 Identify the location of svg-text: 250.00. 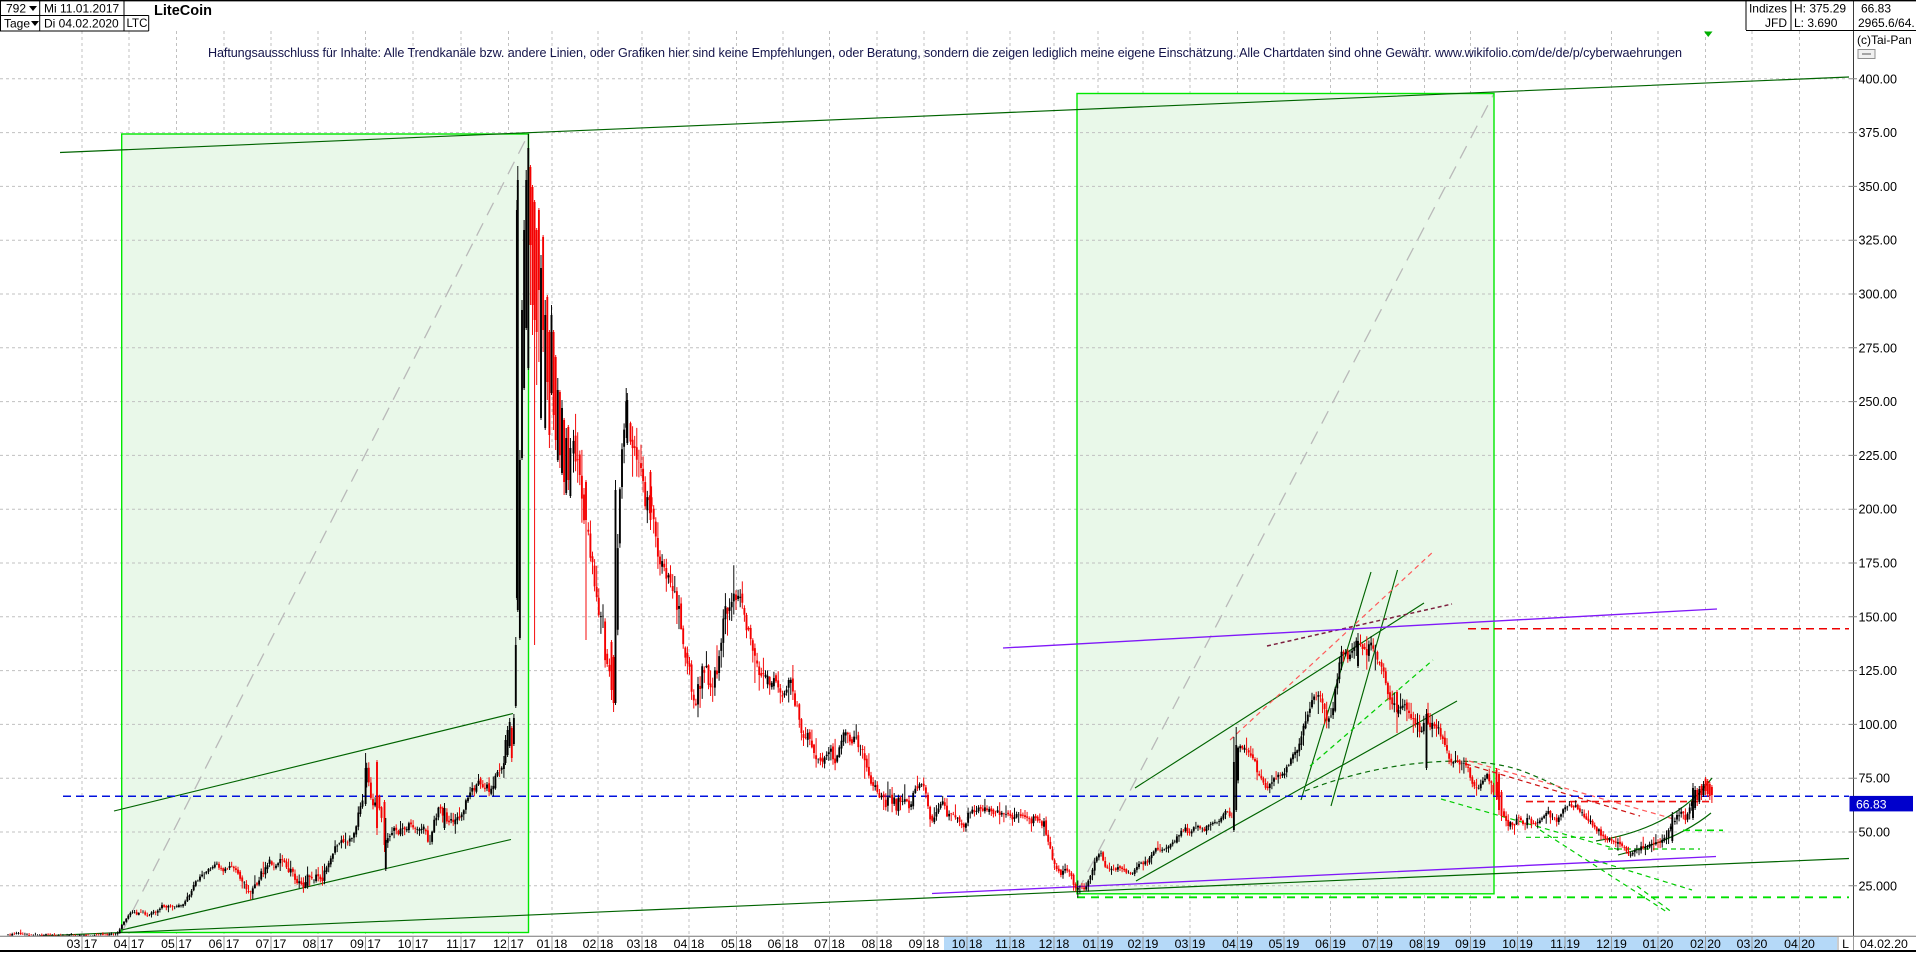
(1878, 402).